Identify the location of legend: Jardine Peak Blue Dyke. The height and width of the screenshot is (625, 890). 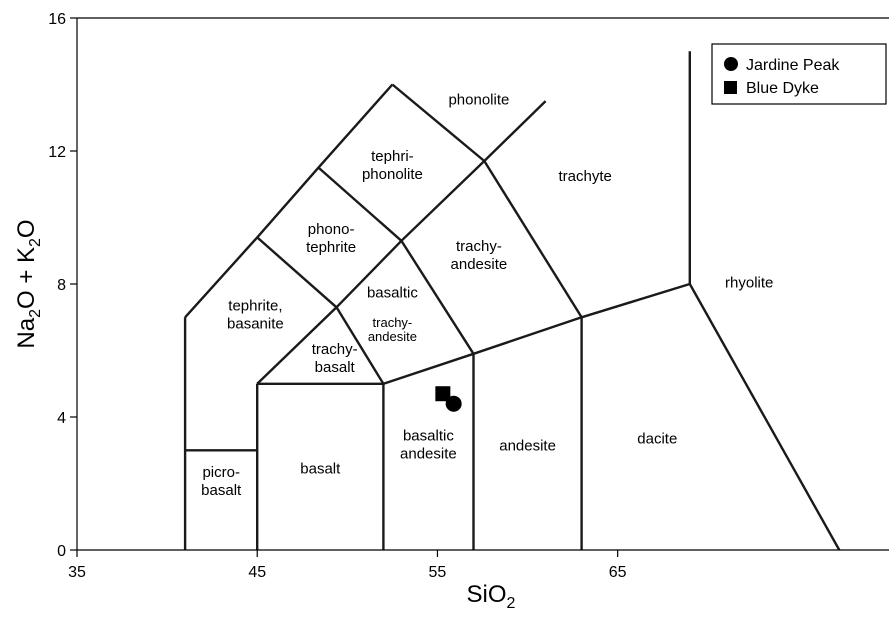
(799, 74).